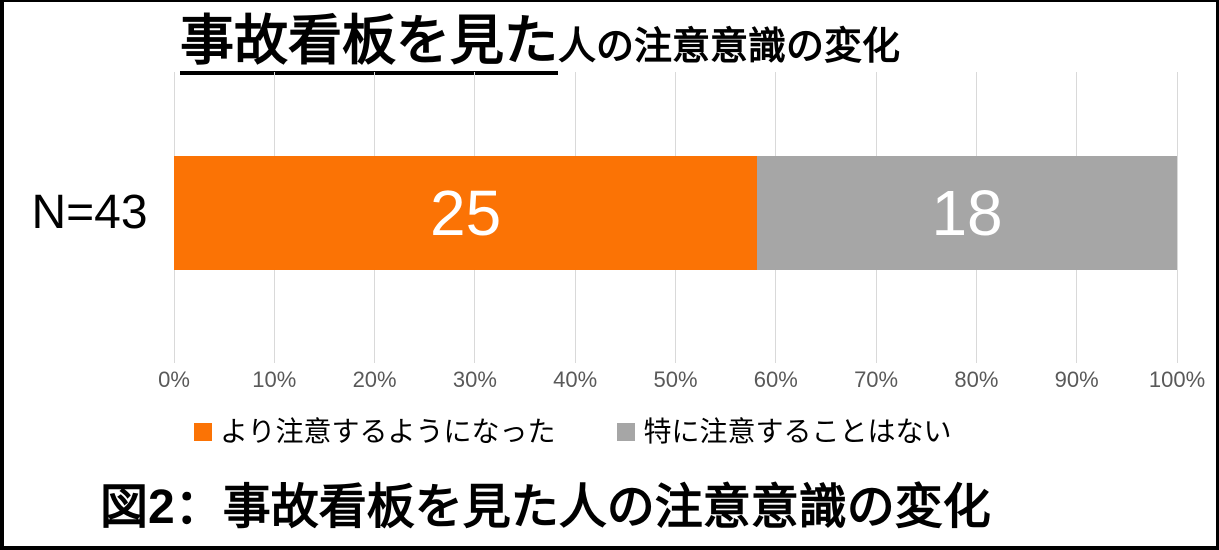 This screenshot has height=550, width=1219. I want to click on x-axis-tick-label: 0%, so click(174, 379).